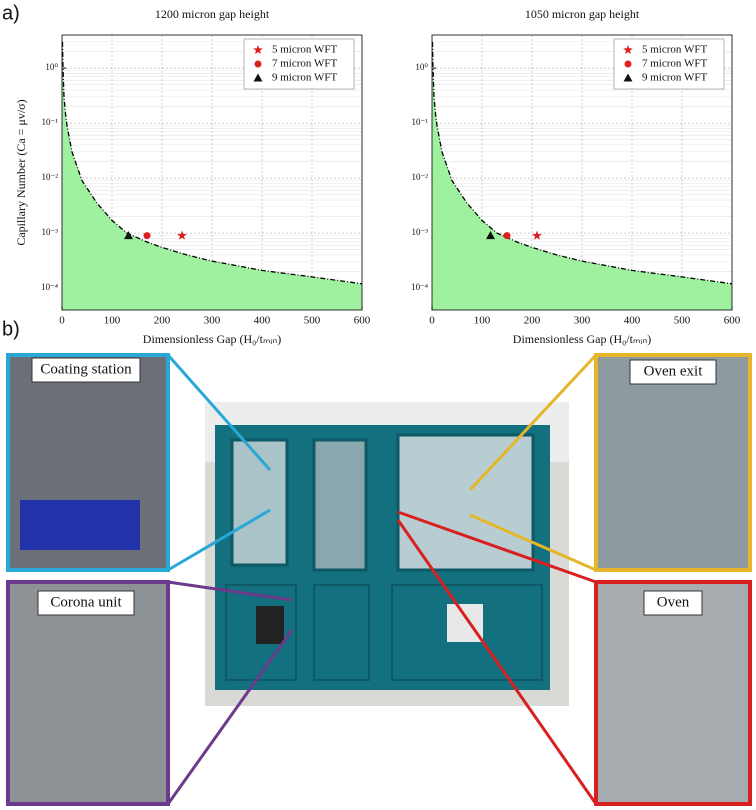  I want to click on inset-detail, so click(80, 525).